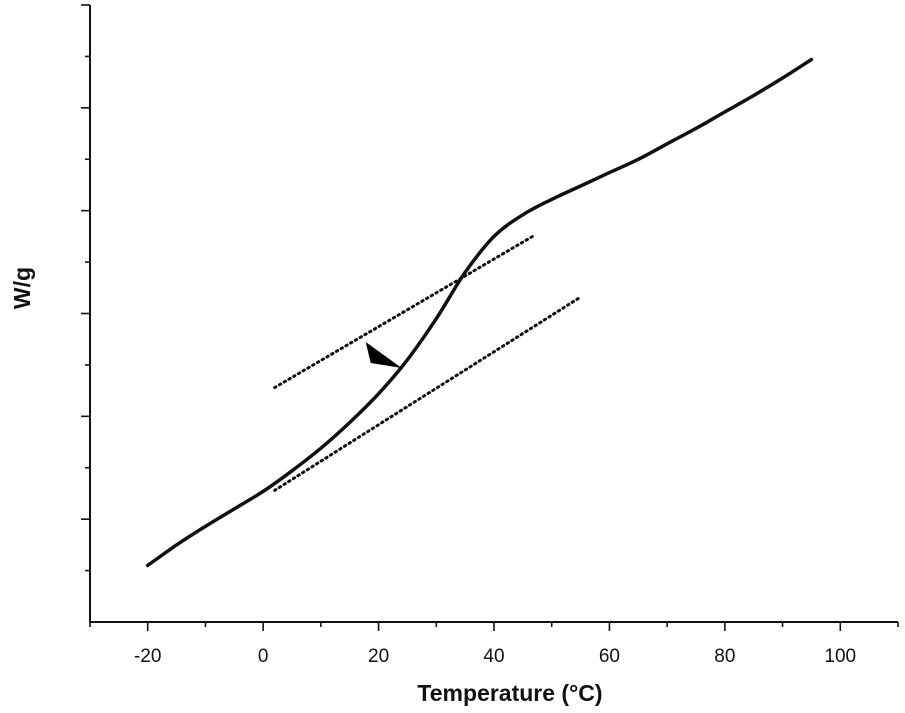  What do you see at coordinates (509, 693) in the screenshot?
I see `x-axis-title: Temperature (°C)` at bounding box center [509, 693].